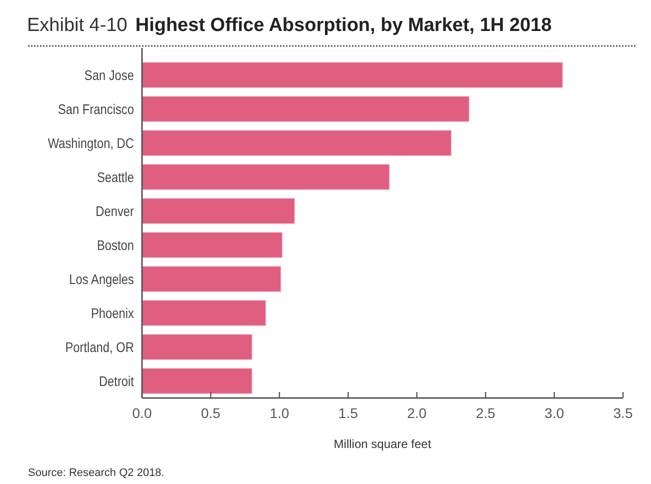  What do you see at coordinates (343, 25) in the screenshot?
I see `chart-title: Highest Office Absorption, by Market, 1H 2018` at bounding box center [343, 25].